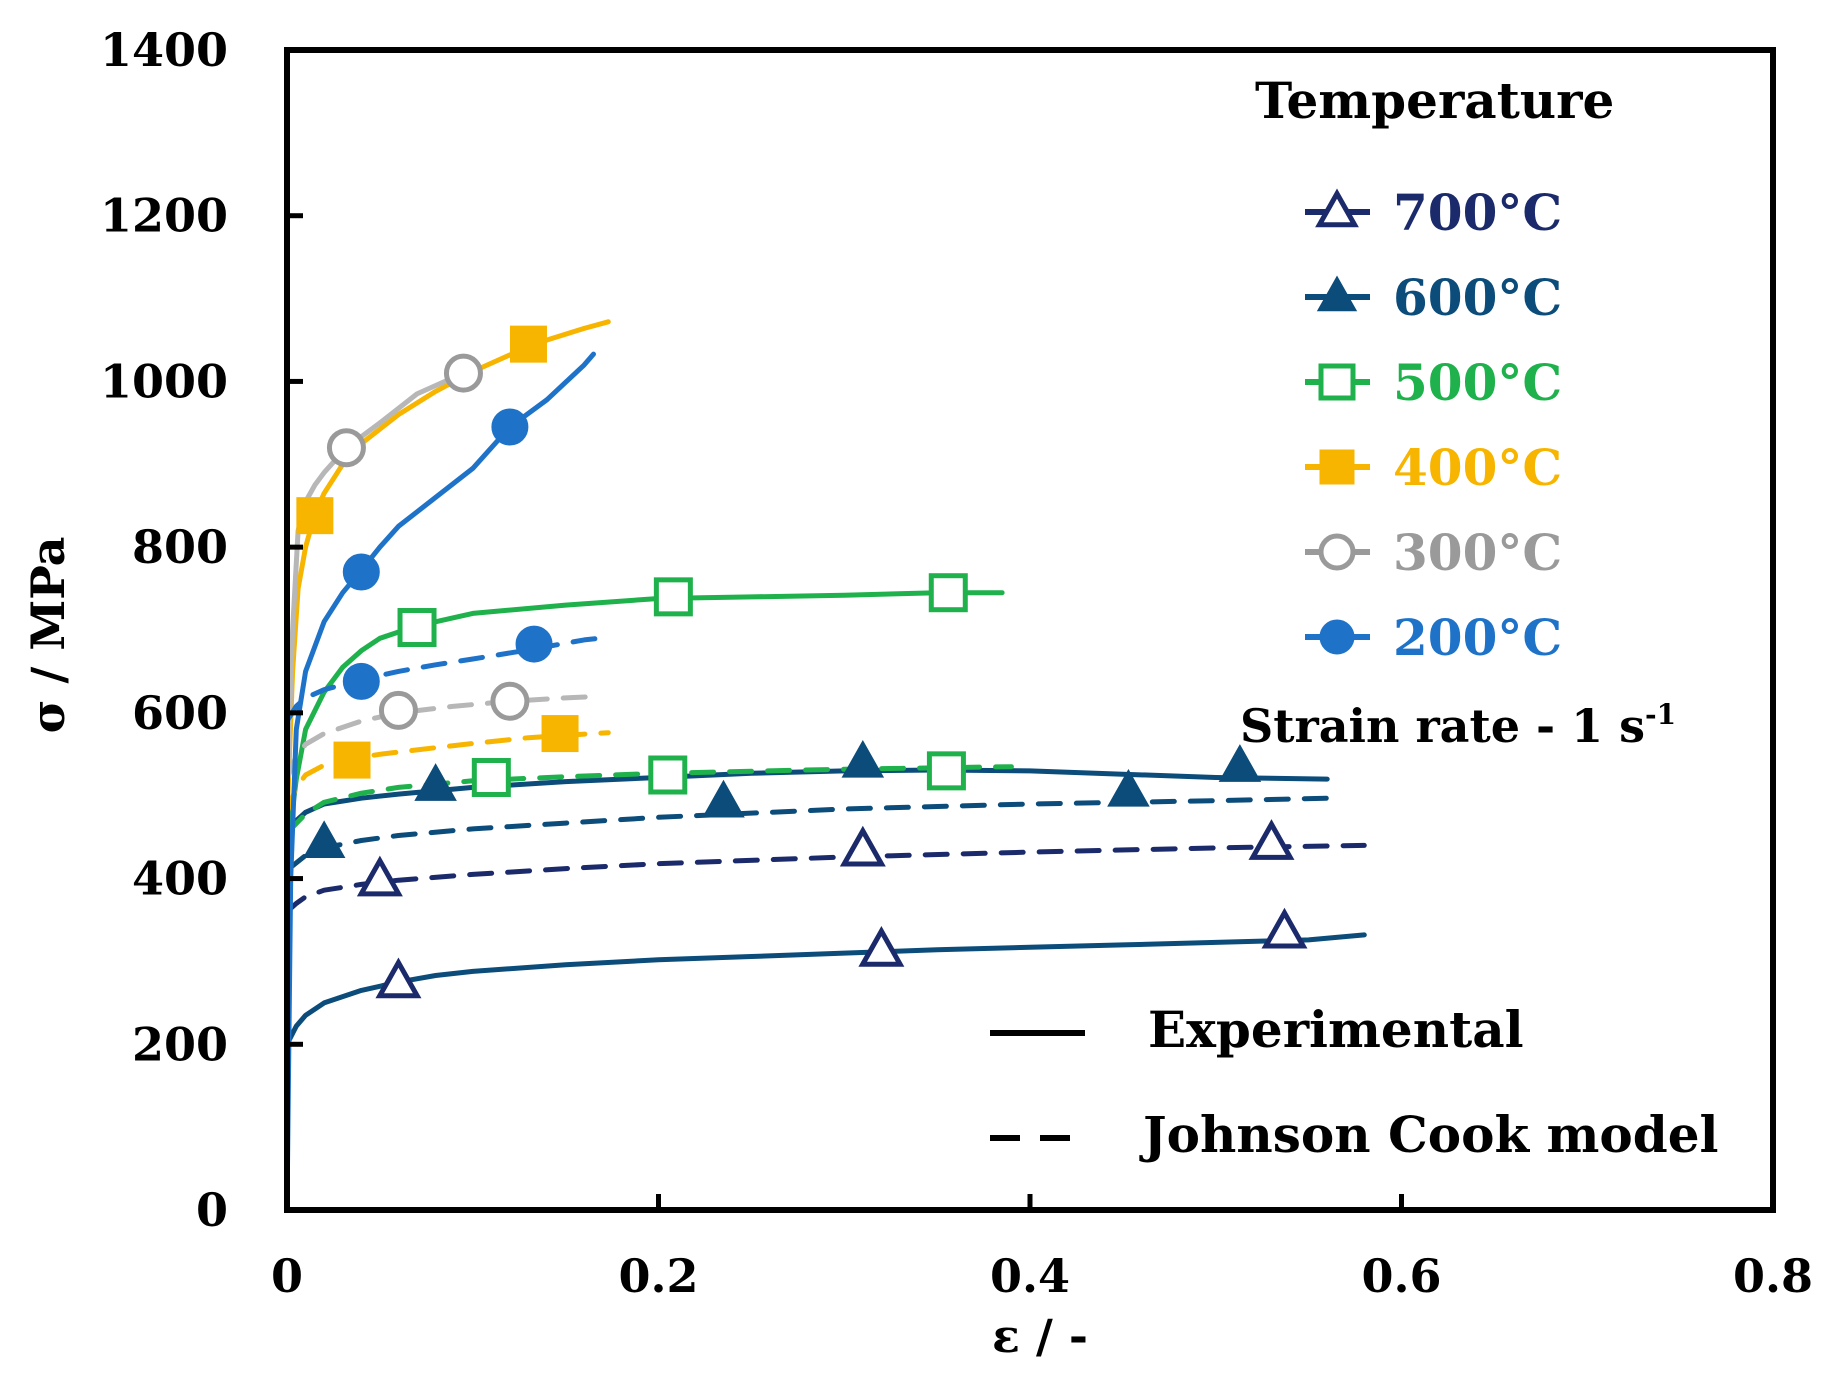  I want to click on series-line-700c-experimental, so click(825, 989).